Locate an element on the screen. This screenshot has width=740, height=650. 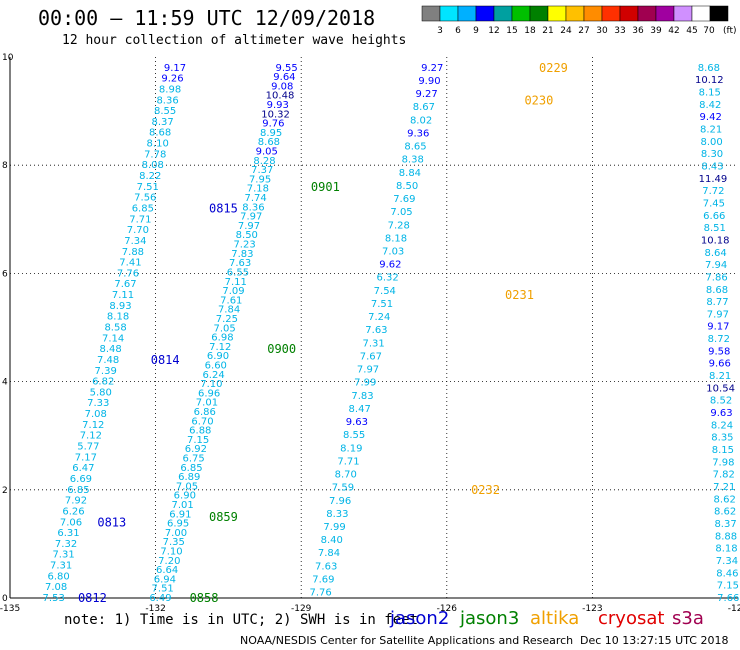
wave-height-value: 6.98 is located at coordinates (222, 338).